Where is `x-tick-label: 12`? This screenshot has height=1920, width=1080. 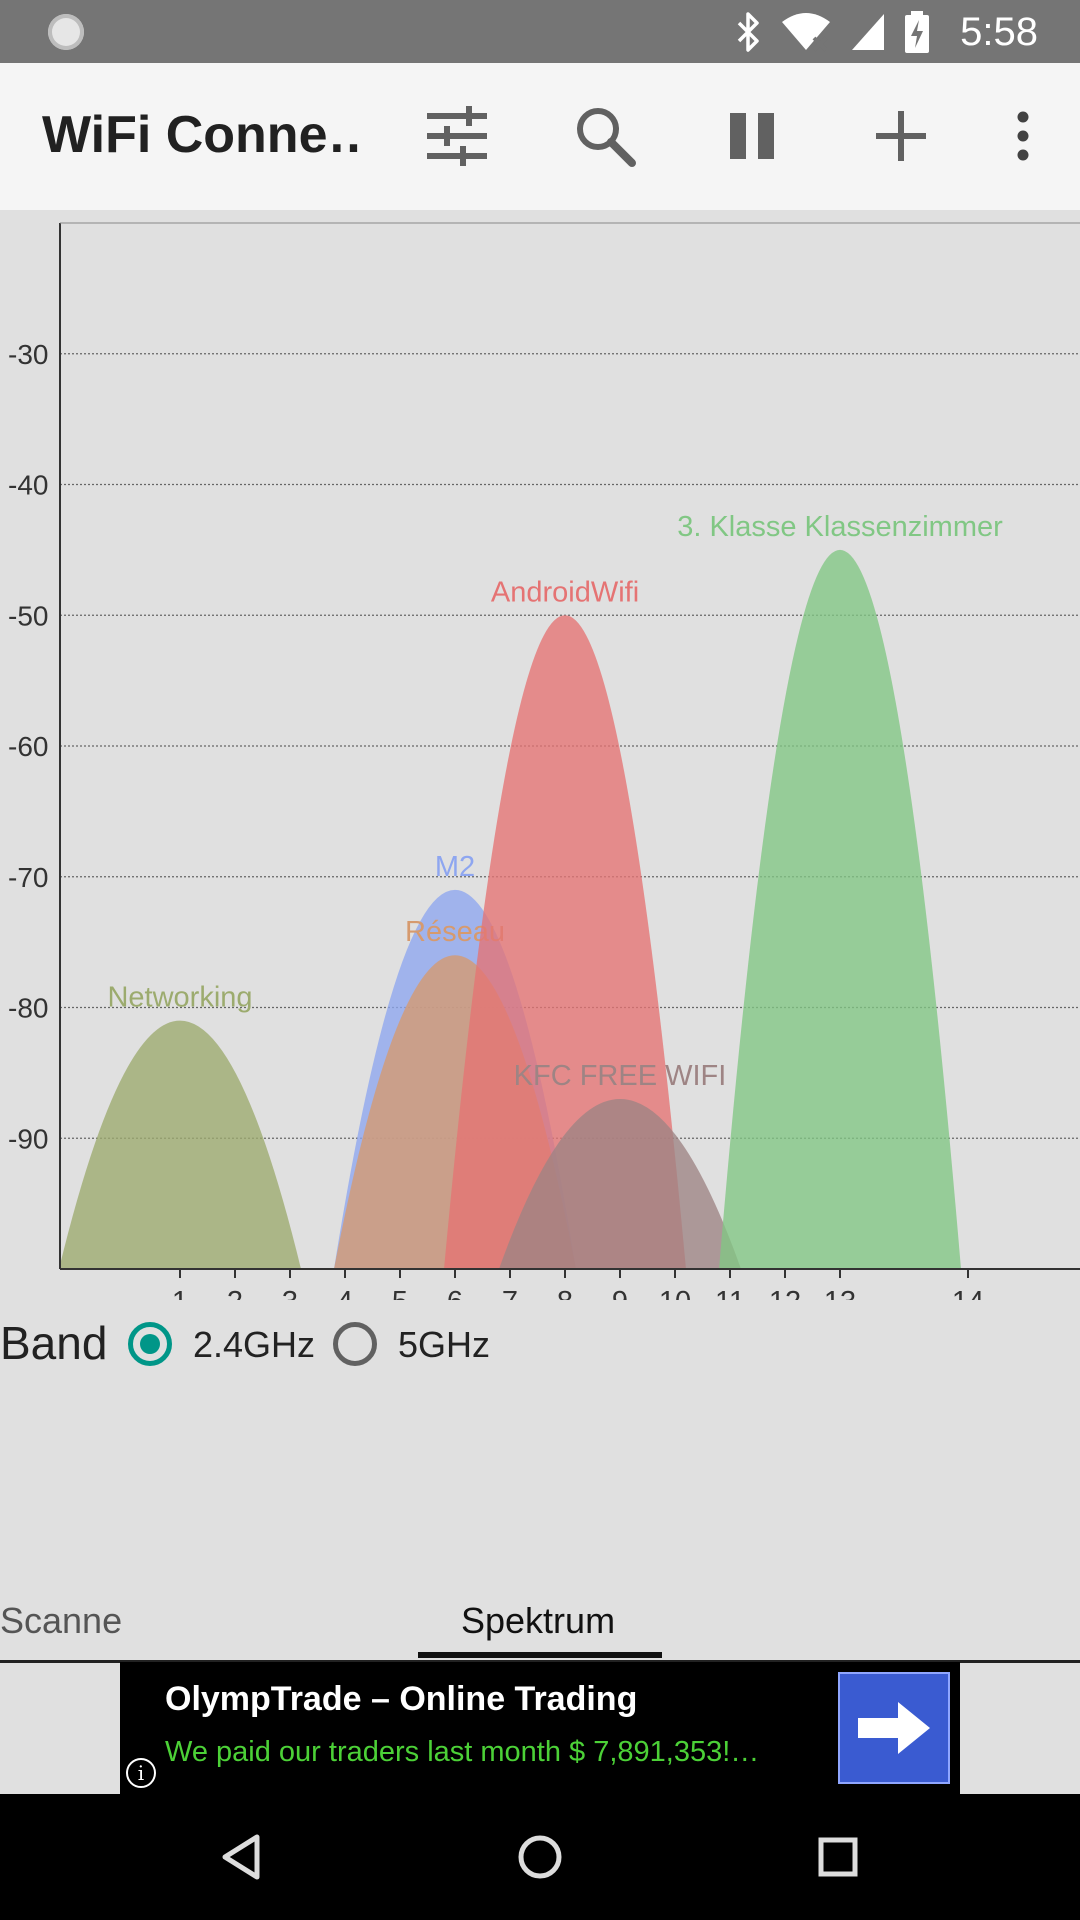
x-tick-label: 12 is located at coordinates (785, 1293).